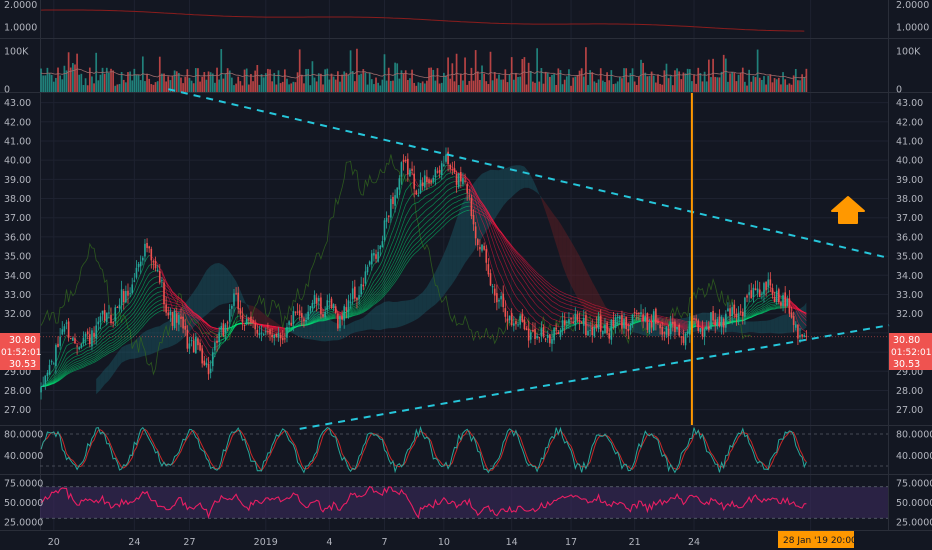 Image resolution: width=932 pixels, height=550 pixels. Describe the element at coordinates (17, 276) in the screenshot. I see `price-tick-left: 34.00` at that location.